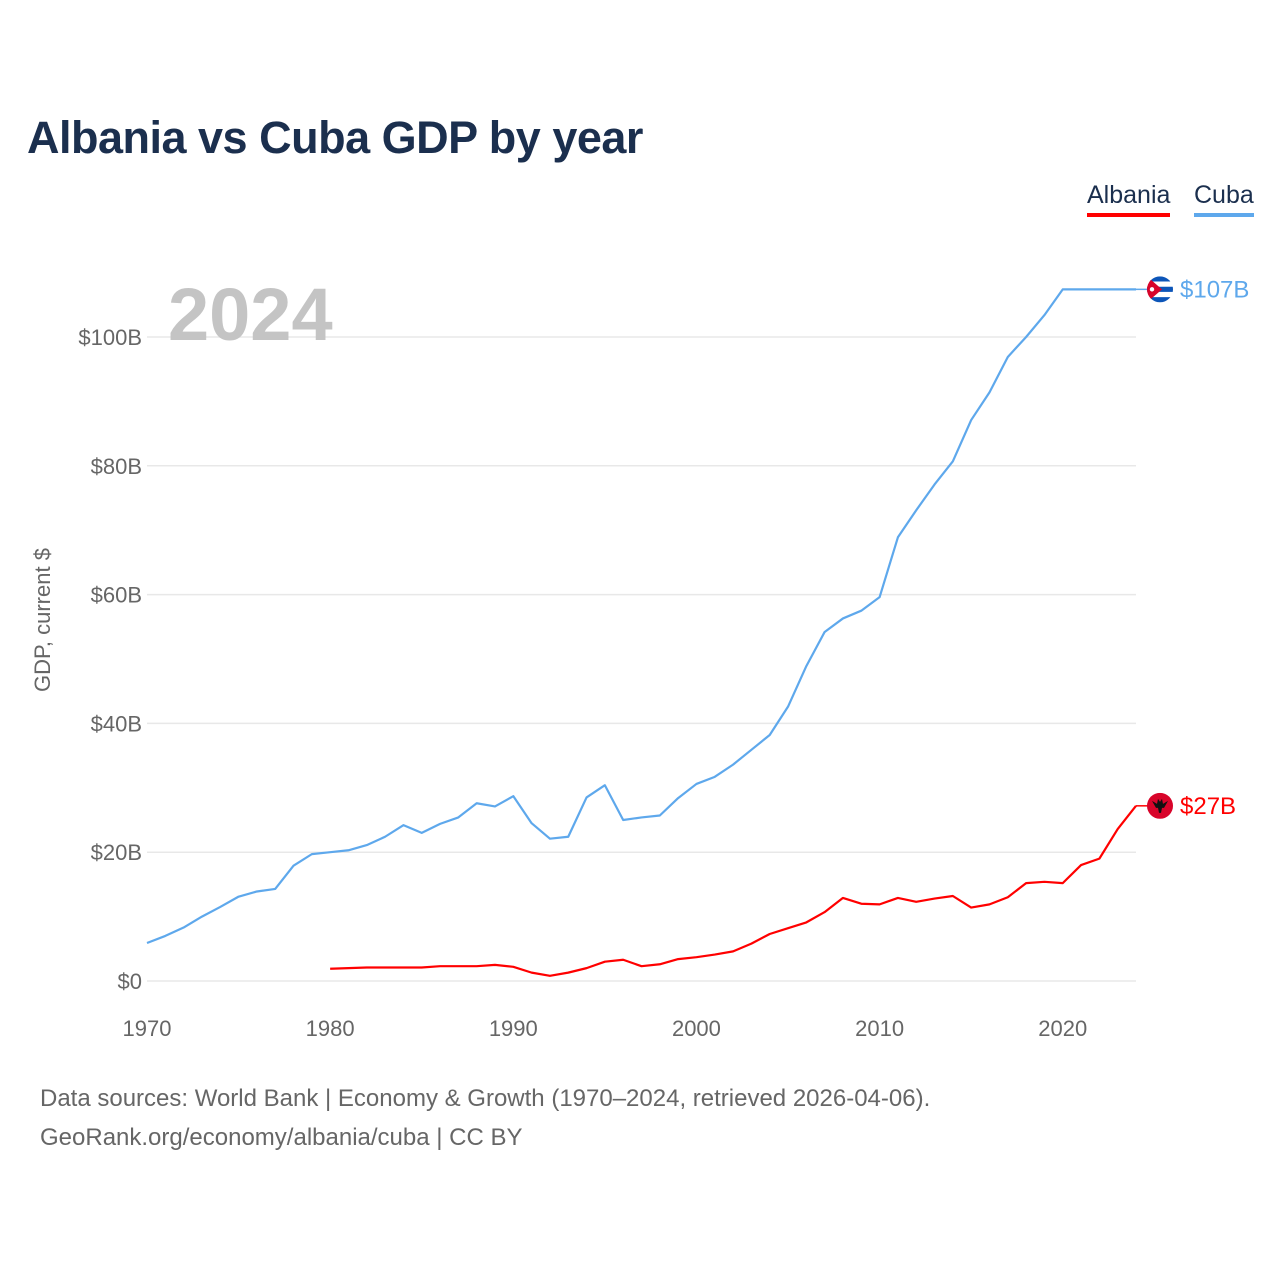  I want to click on y-tick-label: $60B, so click(116, 595).